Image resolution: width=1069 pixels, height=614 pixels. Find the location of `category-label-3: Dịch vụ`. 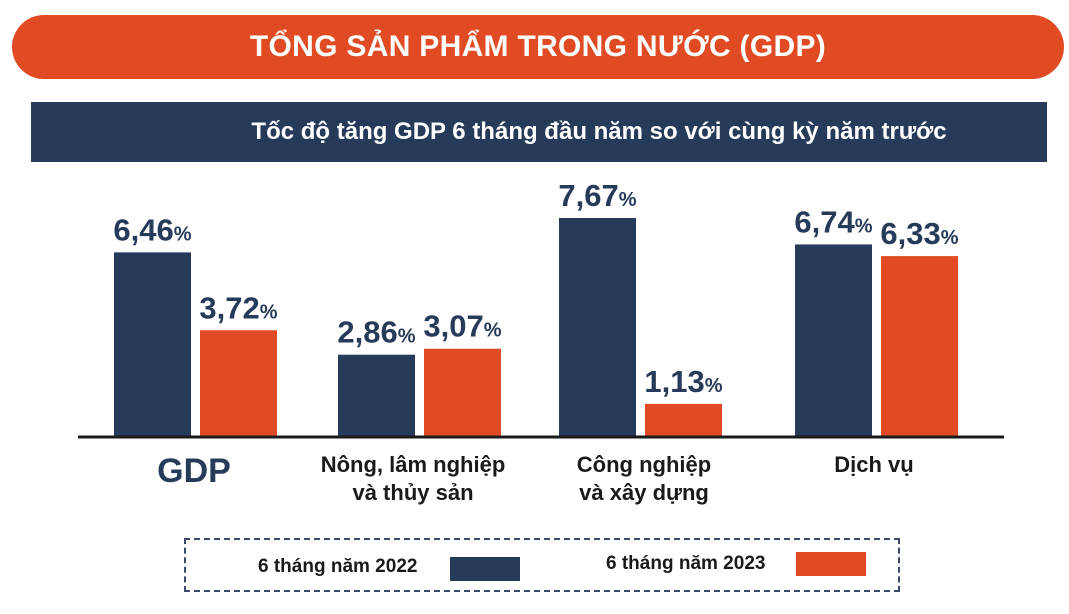

category-label-3: Dịch vụ is located at coordinates (873, 464).